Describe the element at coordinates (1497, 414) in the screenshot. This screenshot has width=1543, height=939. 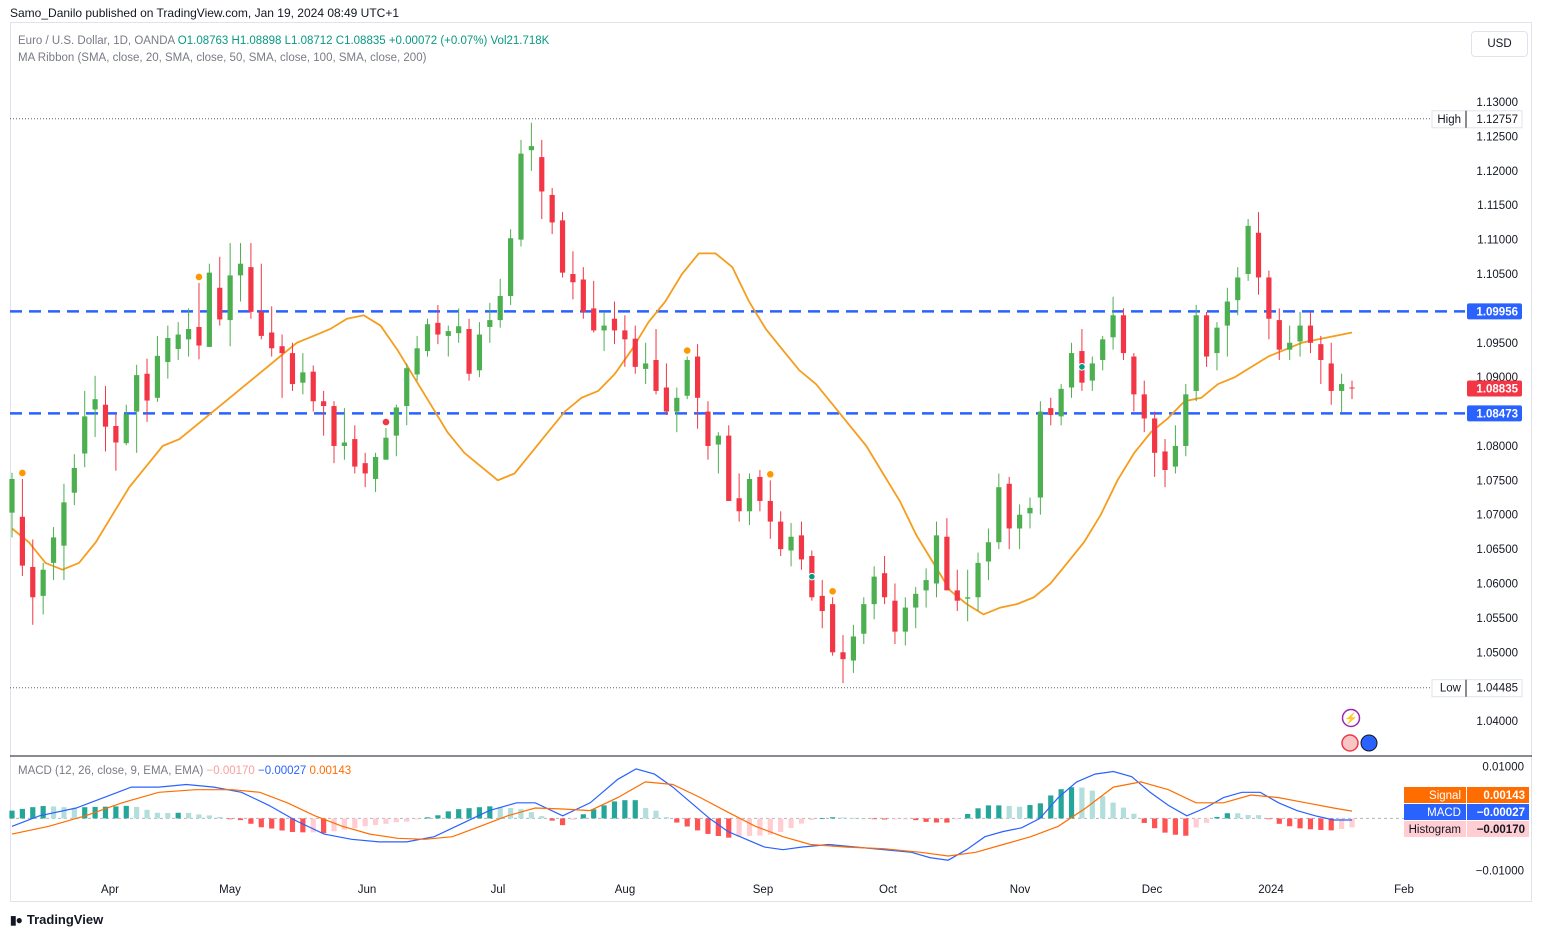
I see `level-label-1: 1.08473` at that location.